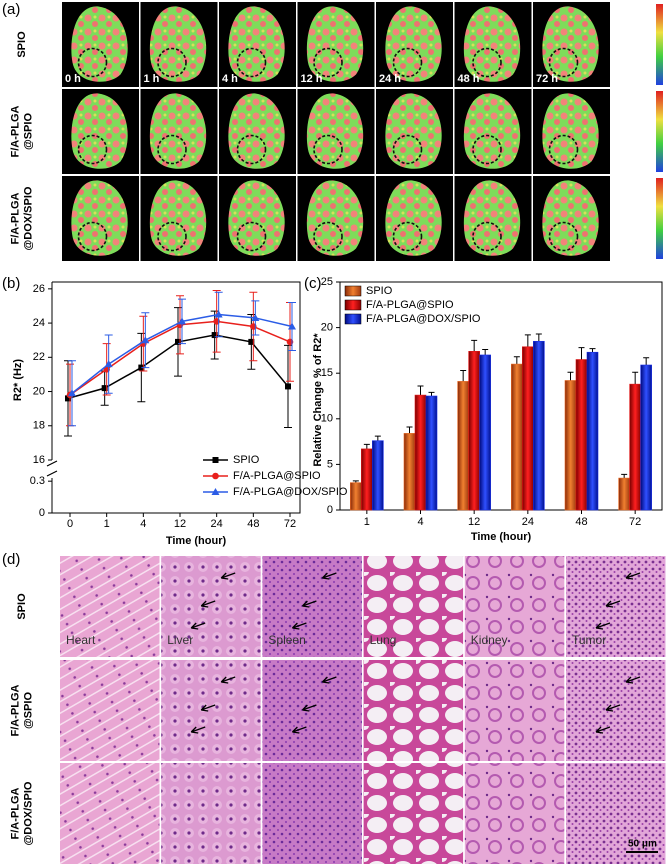  I want to click on legend-marker, so click(215, 476).